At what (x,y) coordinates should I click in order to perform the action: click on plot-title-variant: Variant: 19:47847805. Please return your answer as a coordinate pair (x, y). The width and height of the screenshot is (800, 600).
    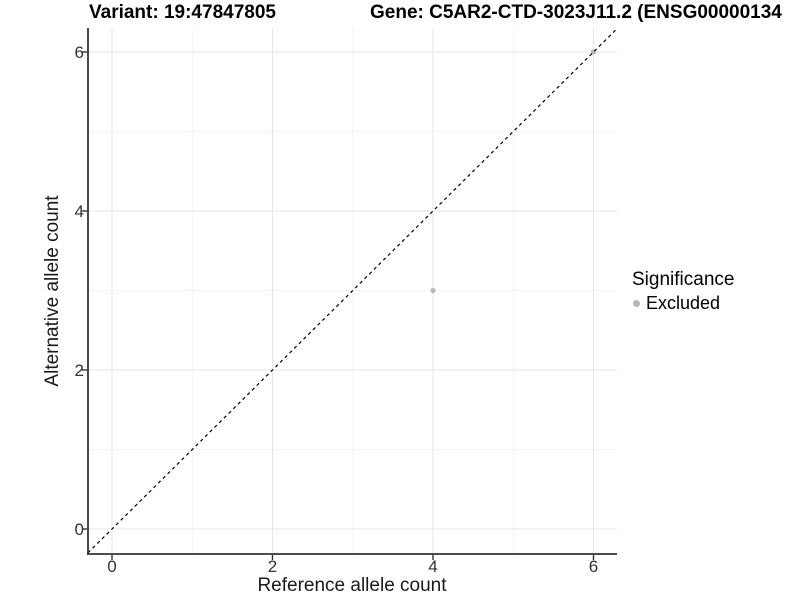
    Looking at the image, I should click on (182, 12).